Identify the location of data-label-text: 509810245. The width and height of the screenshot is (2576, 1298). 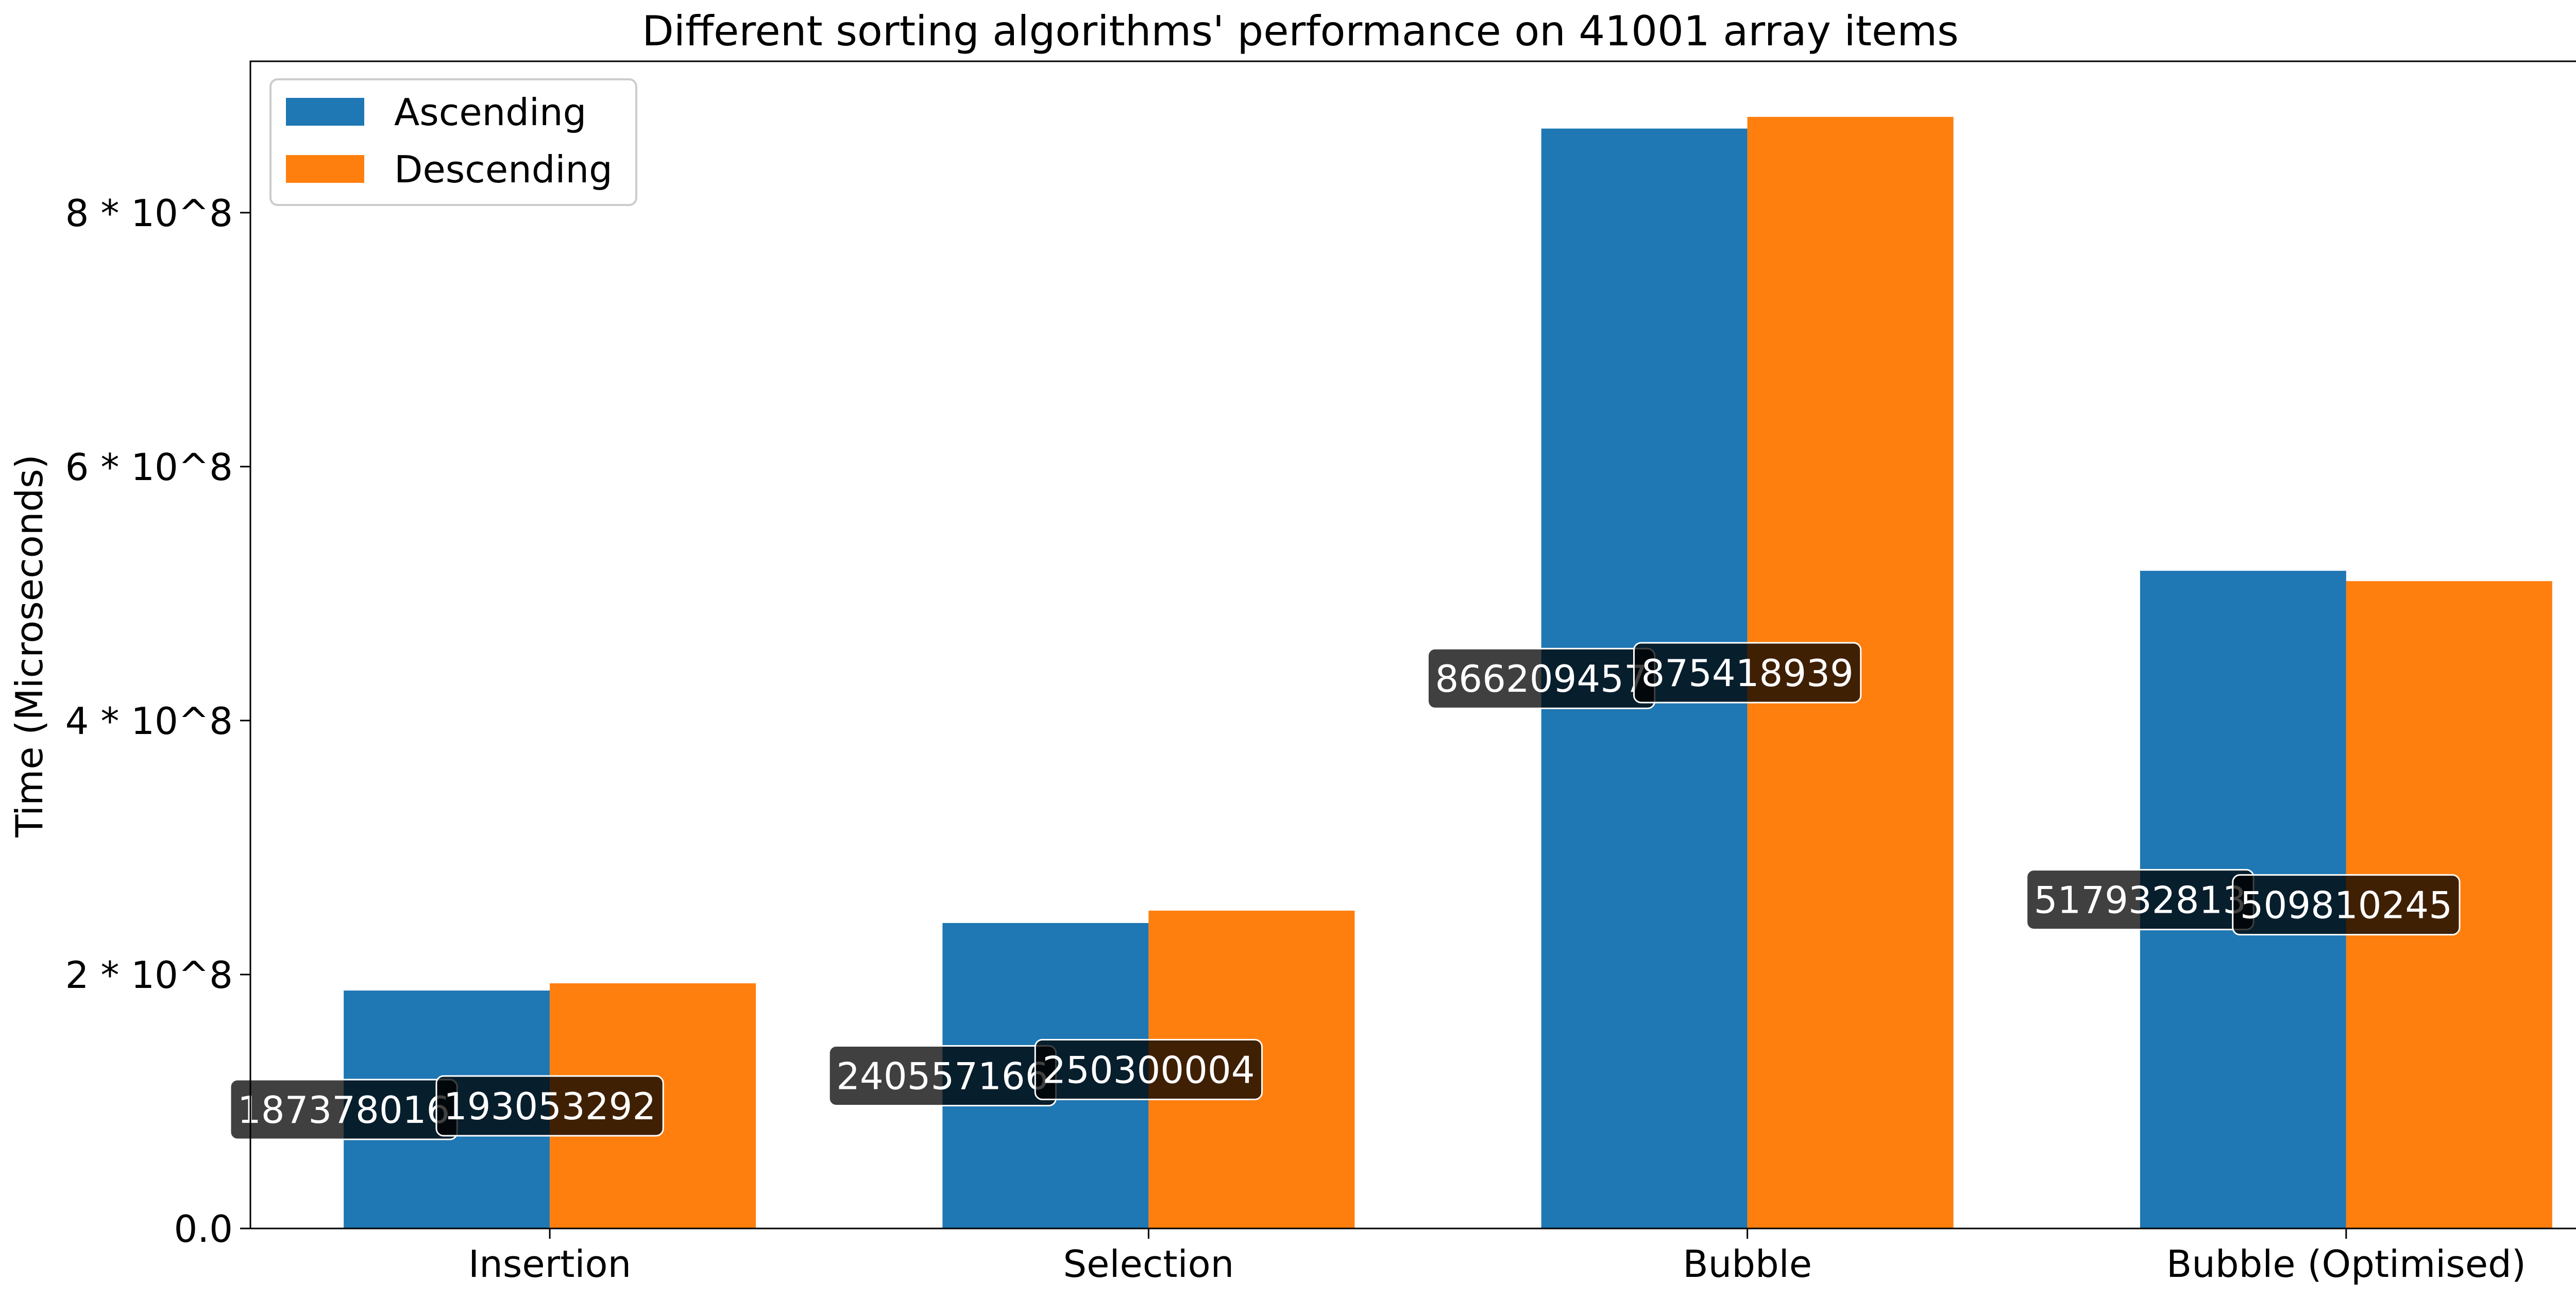
(2346, 905).